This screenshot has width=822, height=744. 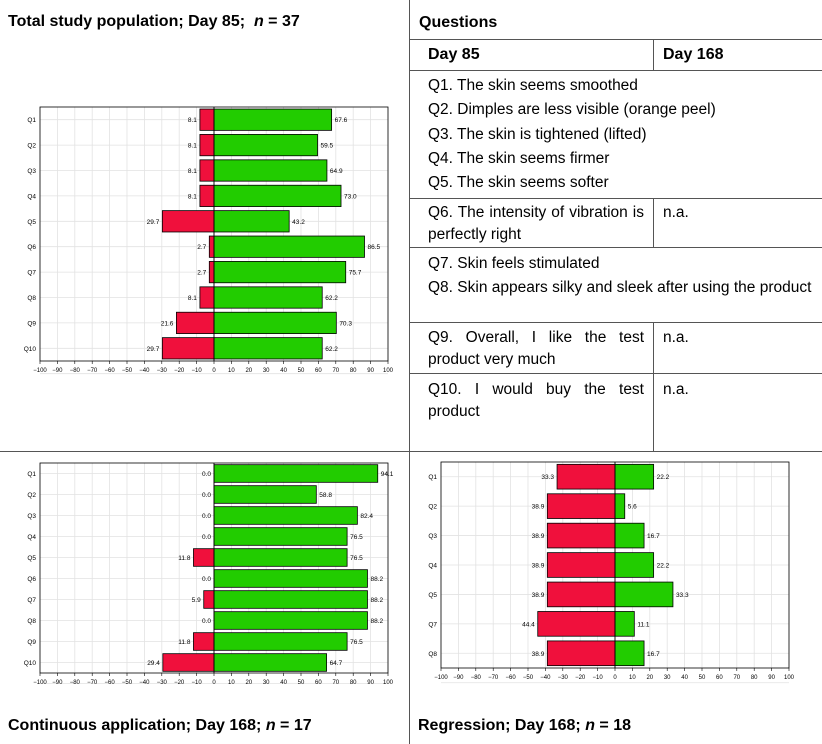 I want to click on x-tick-label: 20, so click(x=248, y=683).